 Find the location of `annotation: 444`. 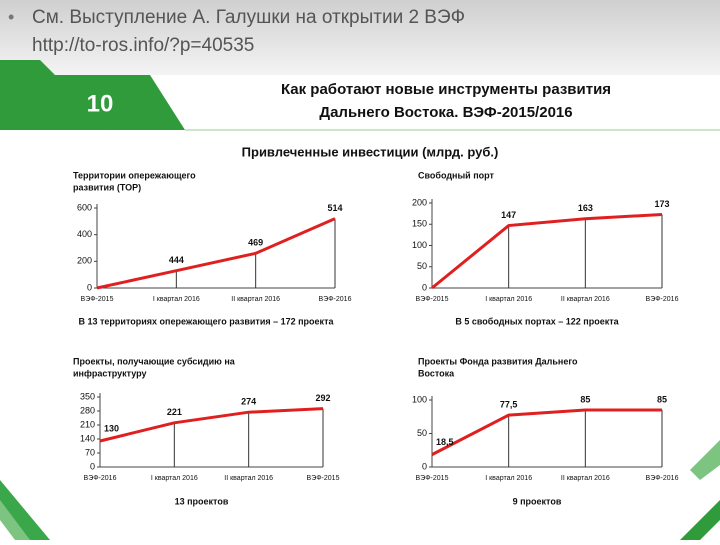

annotation: 444 is located at coordinates (176, 260).